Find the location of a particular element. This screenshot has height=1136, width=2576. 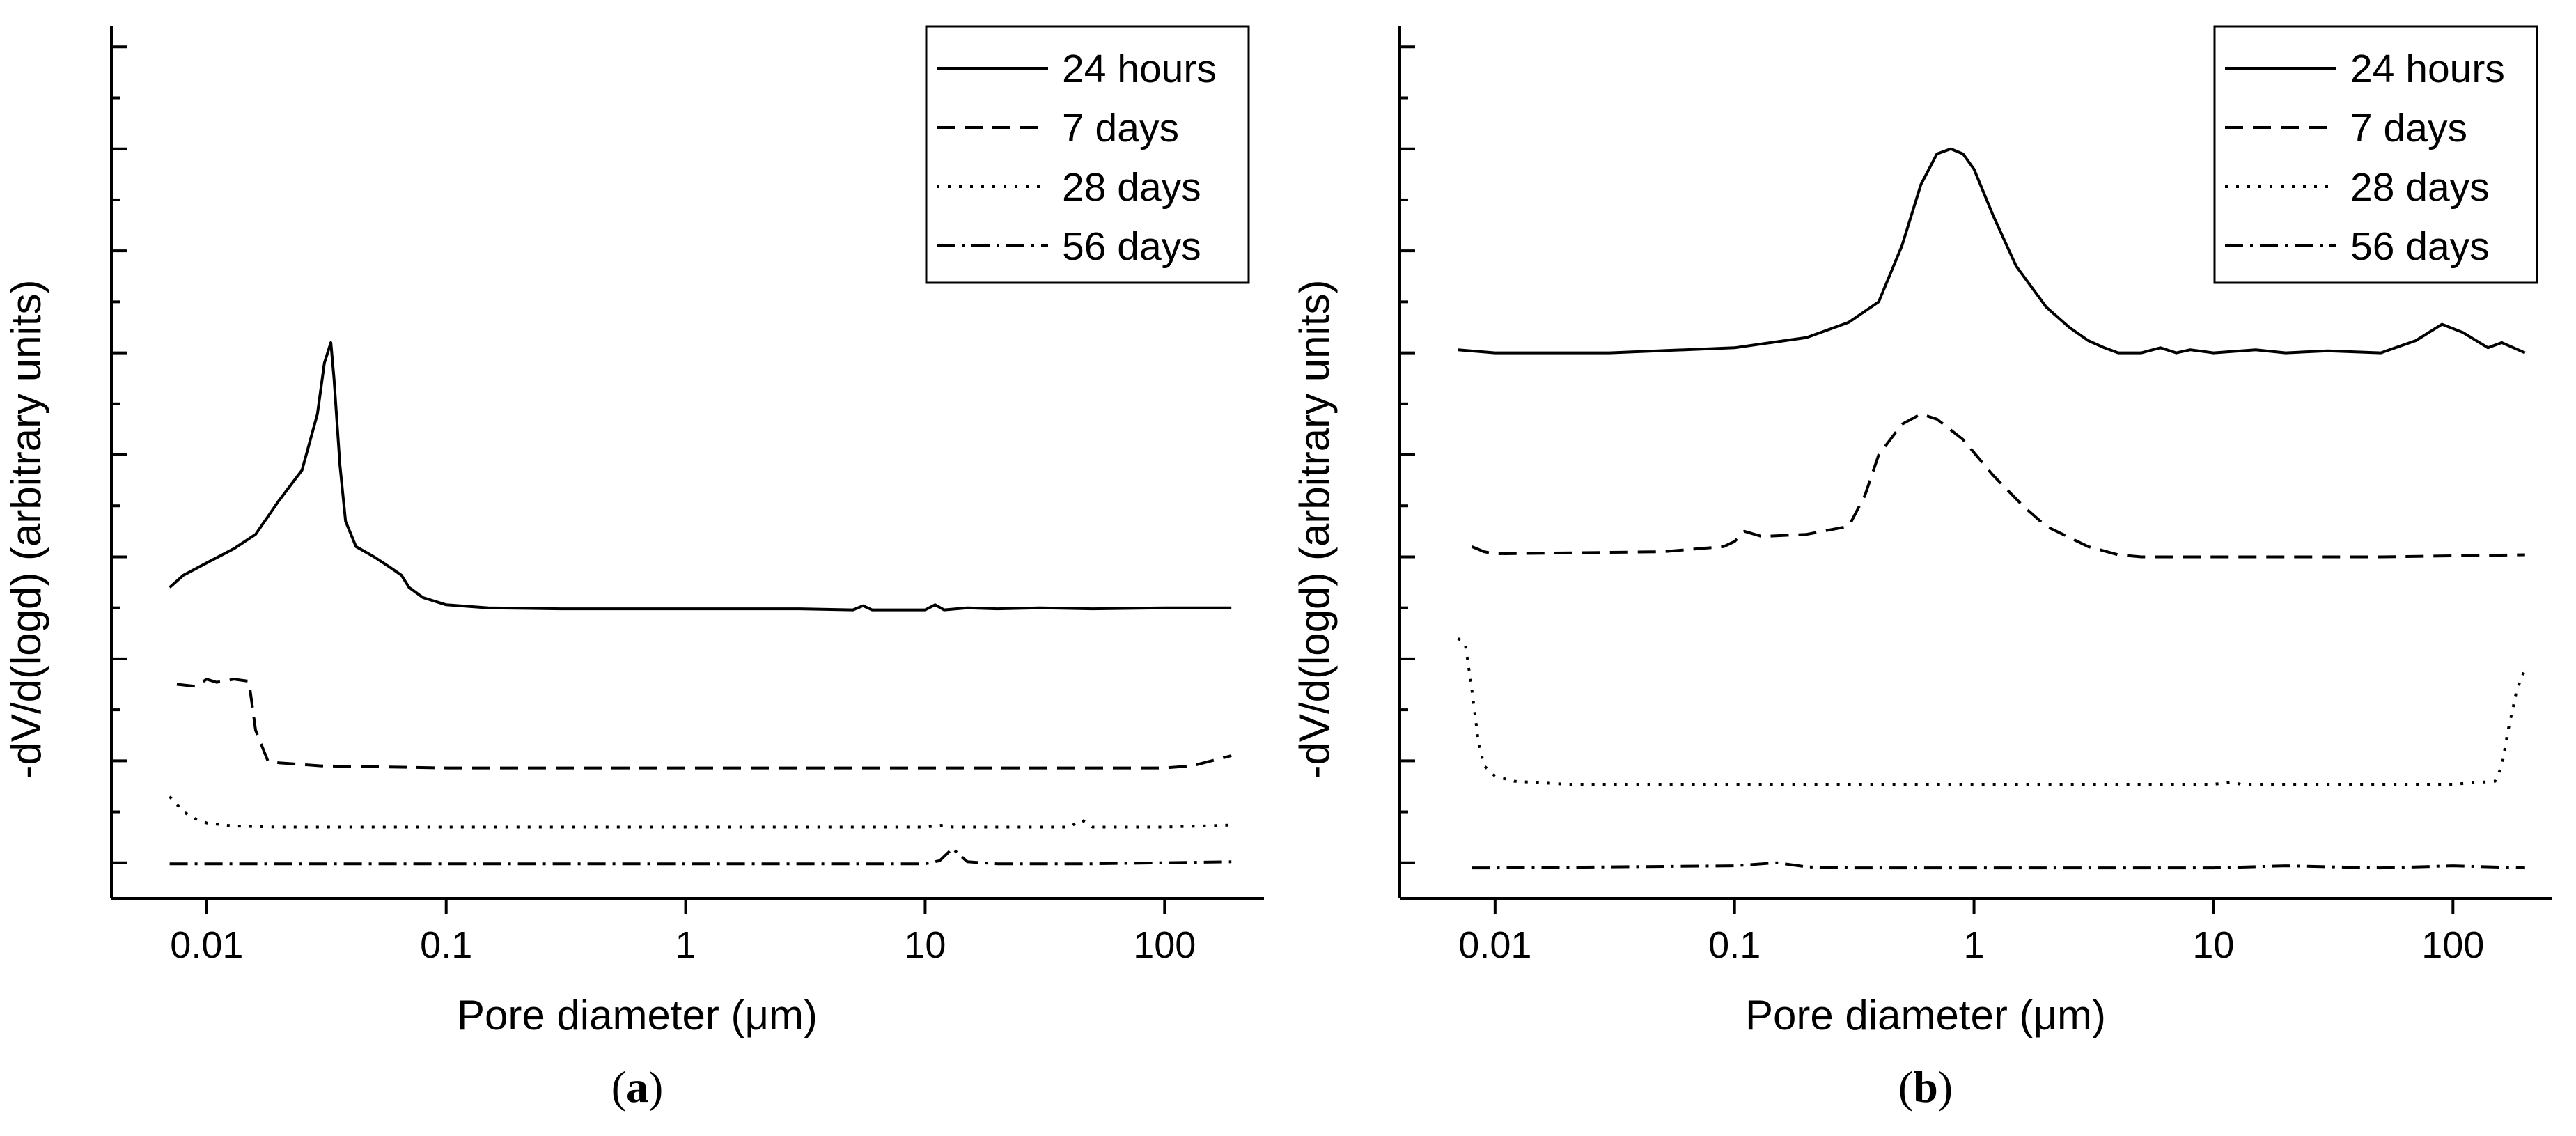

panel-label: (b) is located at coordinates (1926, 1087).